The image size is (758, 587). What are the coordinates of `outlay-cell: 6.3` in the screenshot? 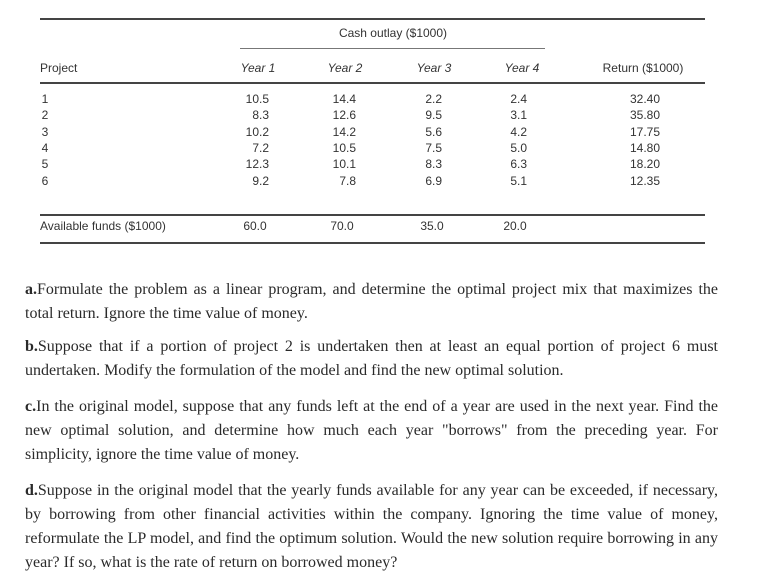 It's located at (518, 164).